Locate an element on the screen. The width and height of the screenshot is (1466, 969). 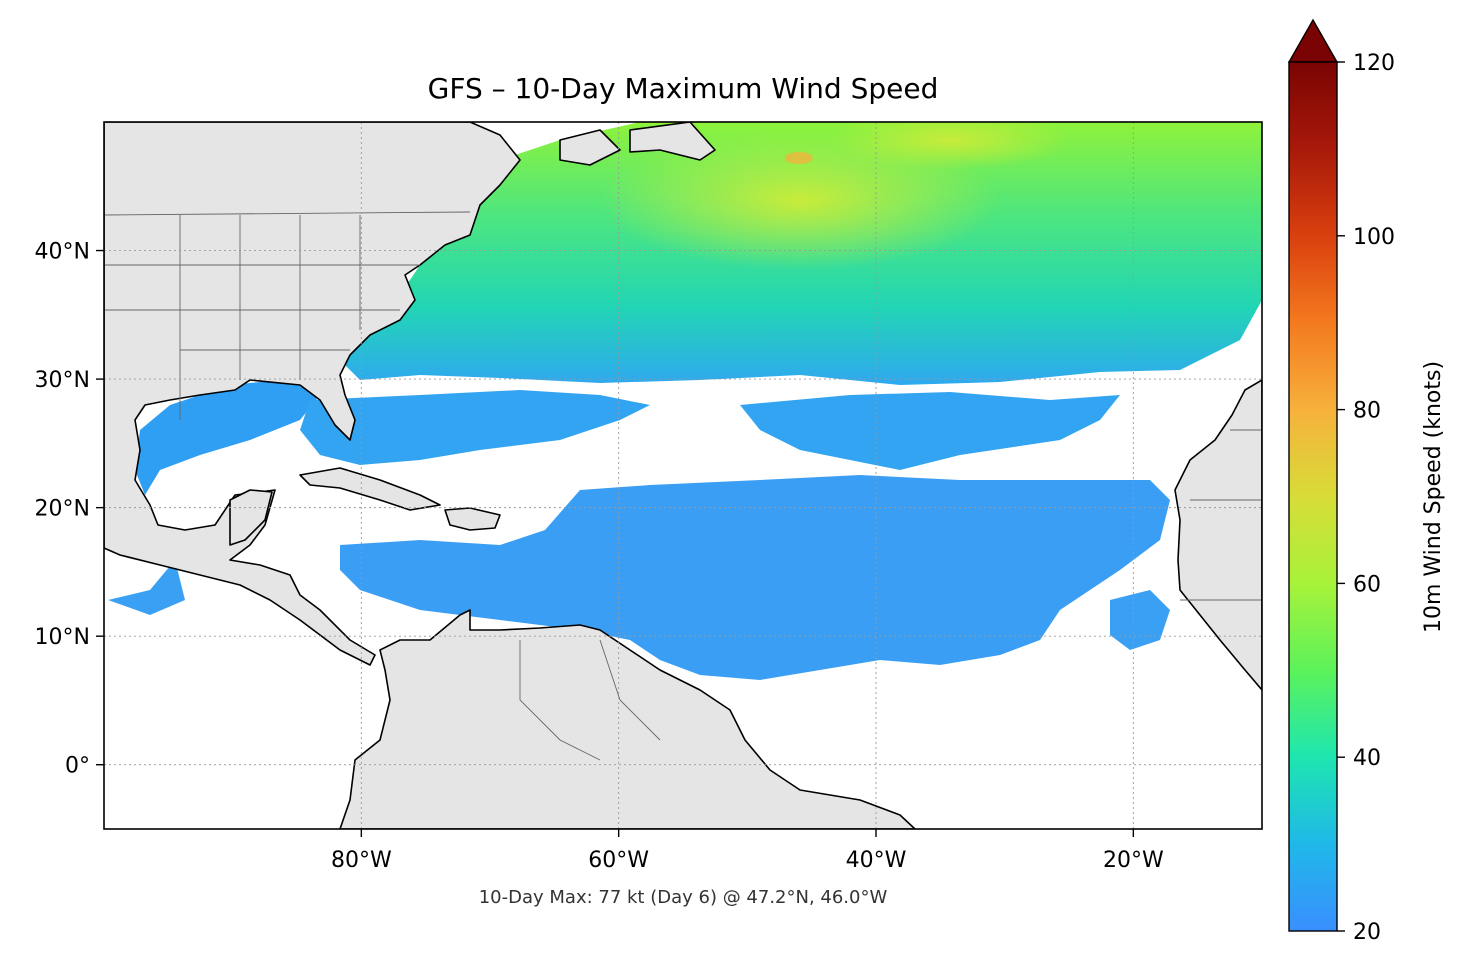
lon-tick-label: 40°W is located at coordinates (876, 860).